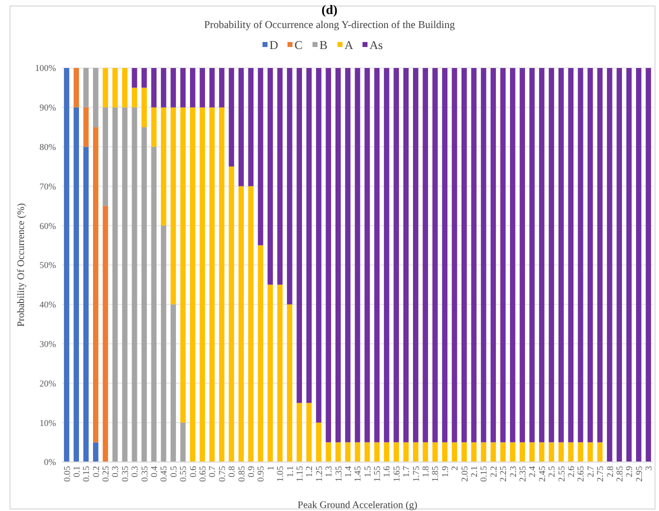 The height and width of the screenshot is (511, 659). What do you see at coordinates (600, 474) in the screenshot?
I see `x-tick-label: 2.75` at bounding box center [600, 474].